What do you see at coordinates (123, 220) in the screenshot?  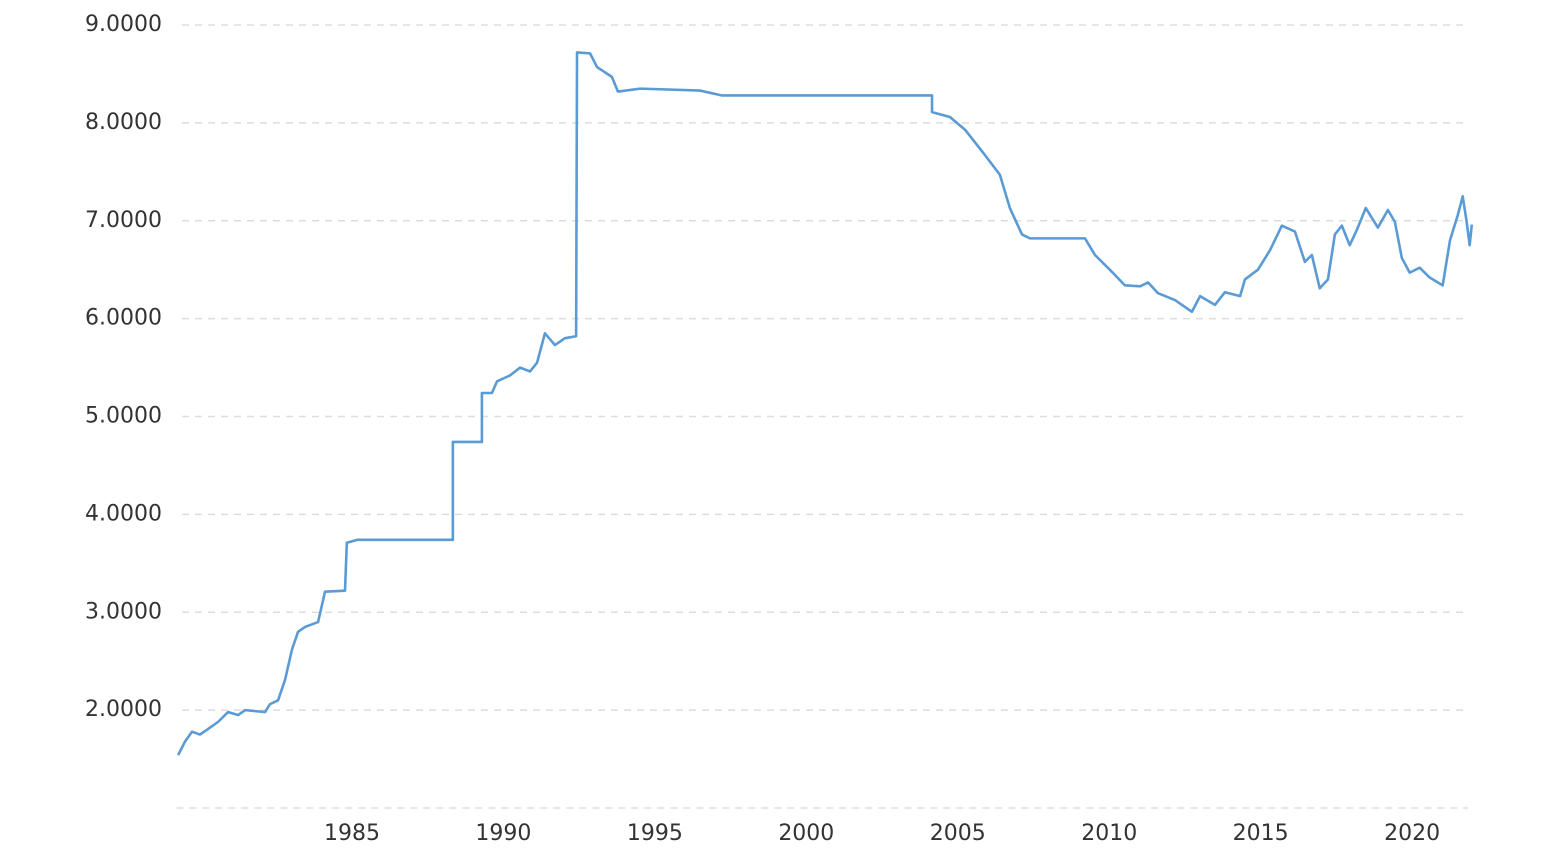 I see `y-tick-label: 7.0000` at bounding box center [123, 220].